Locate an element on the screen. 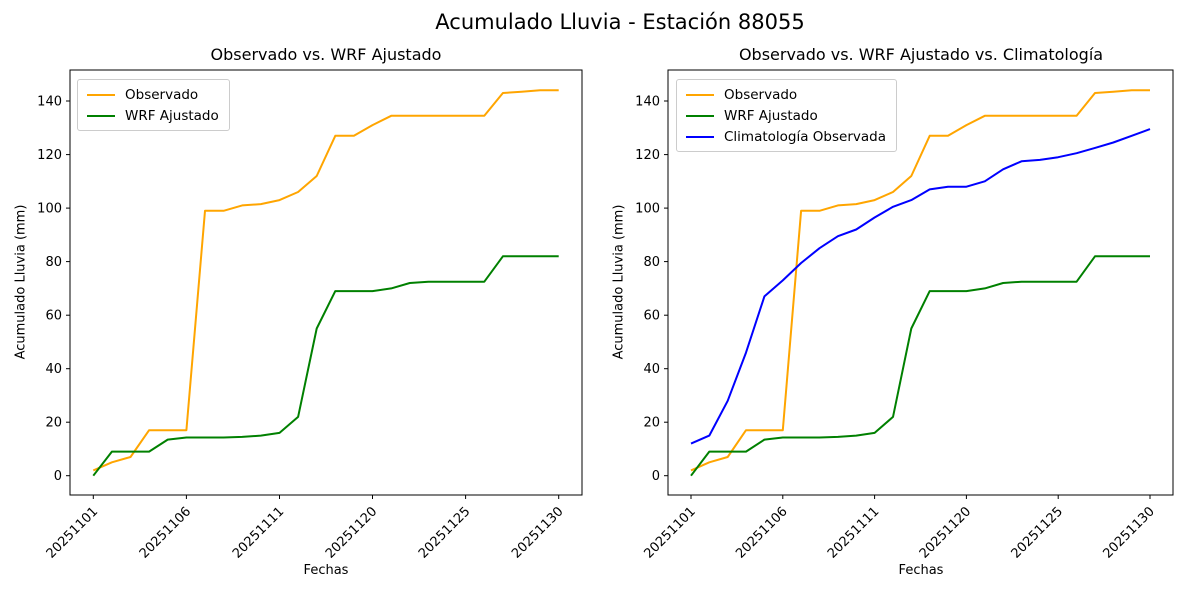 The height and width of the screenshot is (600, 1200). legend-item: Climatología Observada is located at coordinates (786, 136).